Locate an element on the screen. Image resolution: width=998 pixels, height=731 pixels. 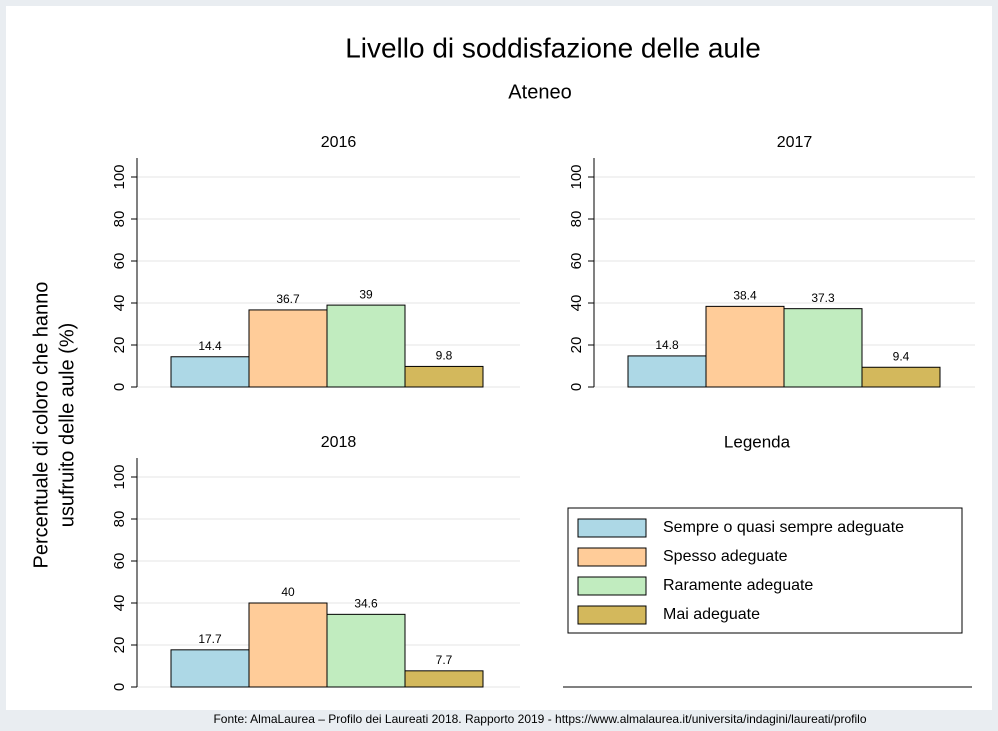
value-label: 14.4 is located at coordinates (210, 346).